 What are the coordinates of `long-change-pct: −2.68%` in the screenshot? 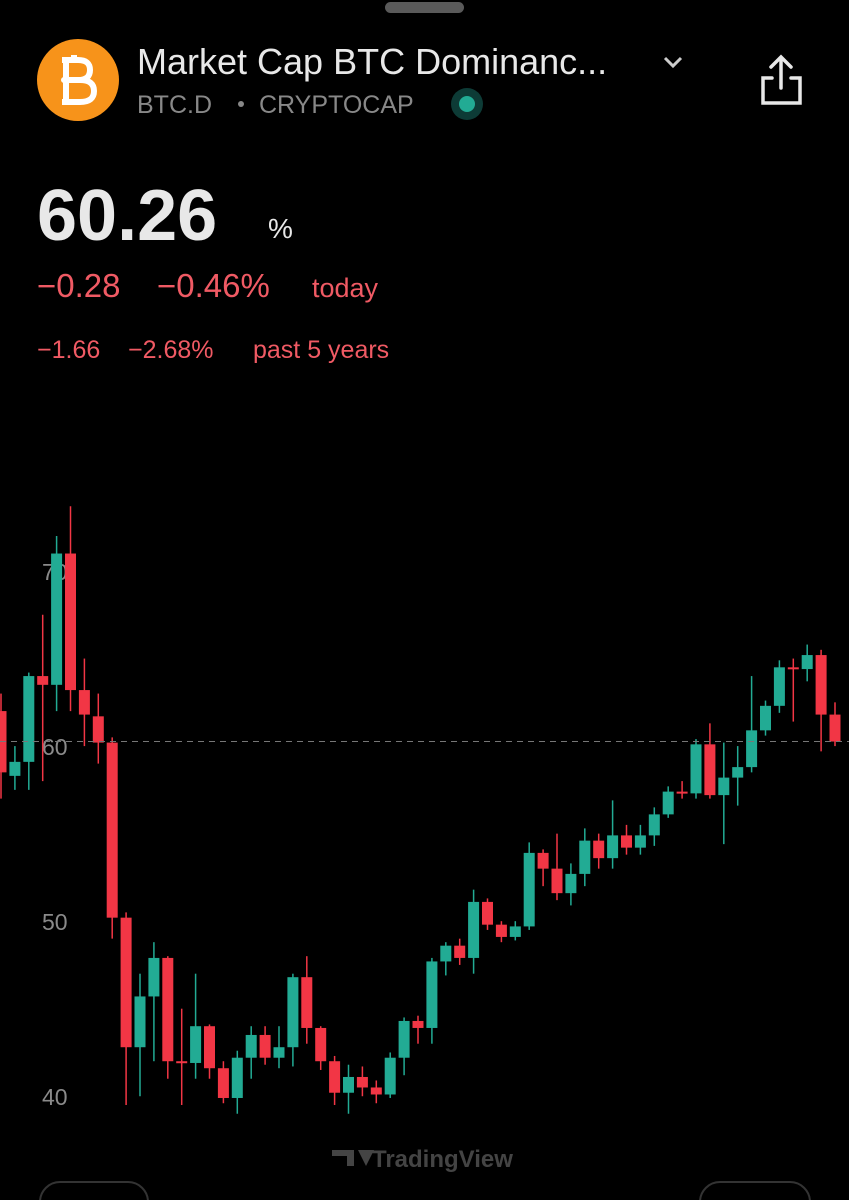 It's located at (171, 350).